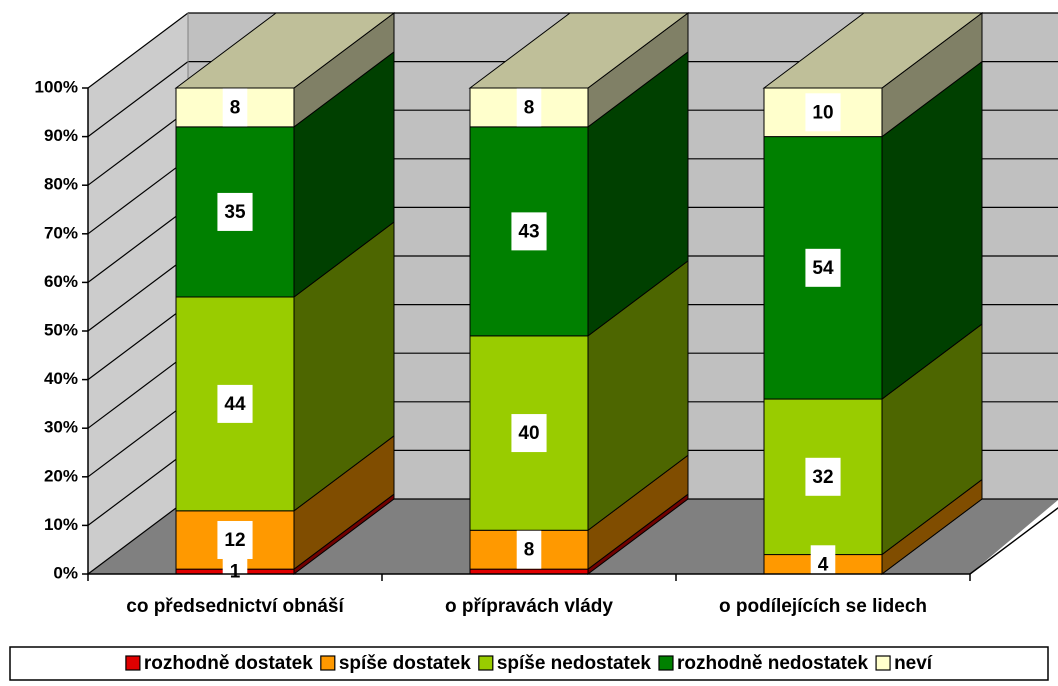 Image resolution: width=1058 pixels, height=686 pixels. What do you see at coordinates (574, 663) in the screenshot?
I see `legend-label: spíše nedostatek` at bounding box center [574, 663].